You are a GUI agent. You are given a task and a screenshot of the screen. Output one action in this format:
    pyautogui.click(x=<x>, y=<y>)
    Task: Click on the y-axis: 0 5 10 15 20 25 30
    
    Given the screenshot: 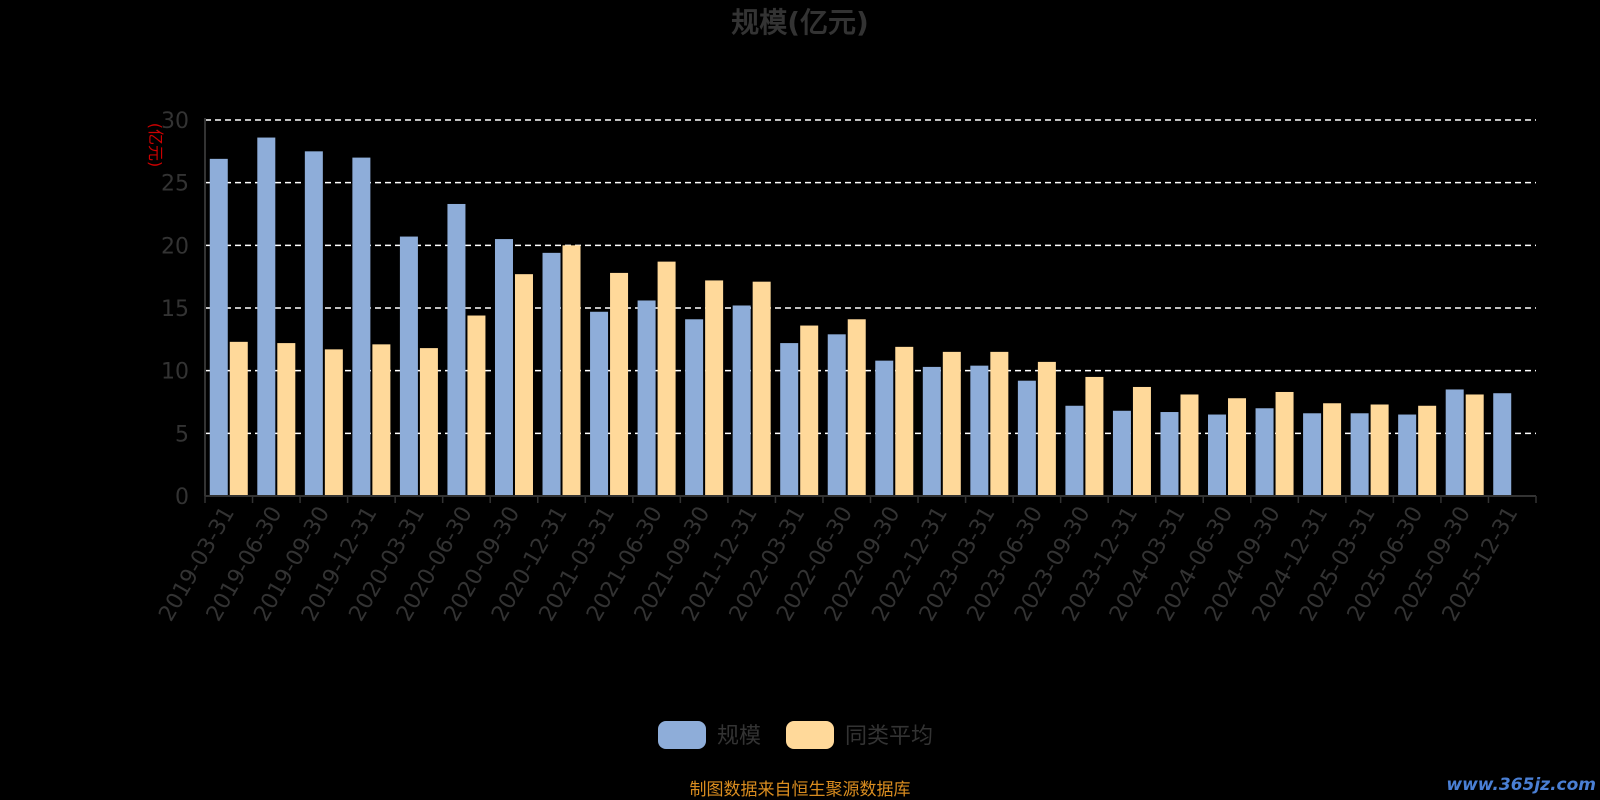 What is the action you would take?
    pyautogui.click(x=175, y=309)
    